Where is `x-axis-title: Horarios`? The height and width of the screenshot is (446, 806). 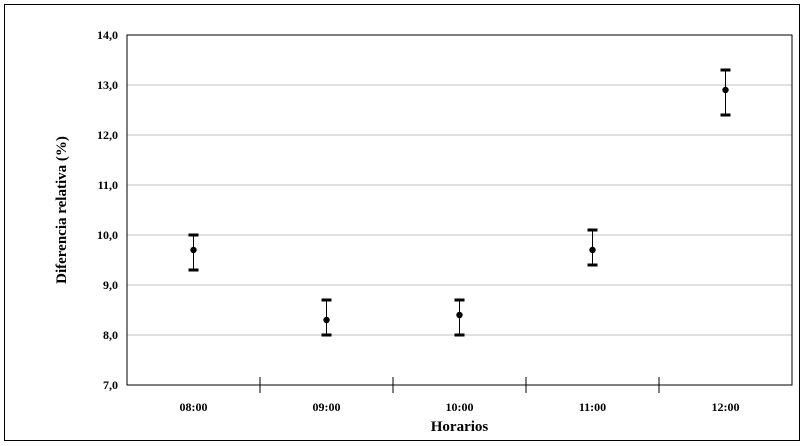 x-axis-title: Horarios is located at coordinates (460, 427).